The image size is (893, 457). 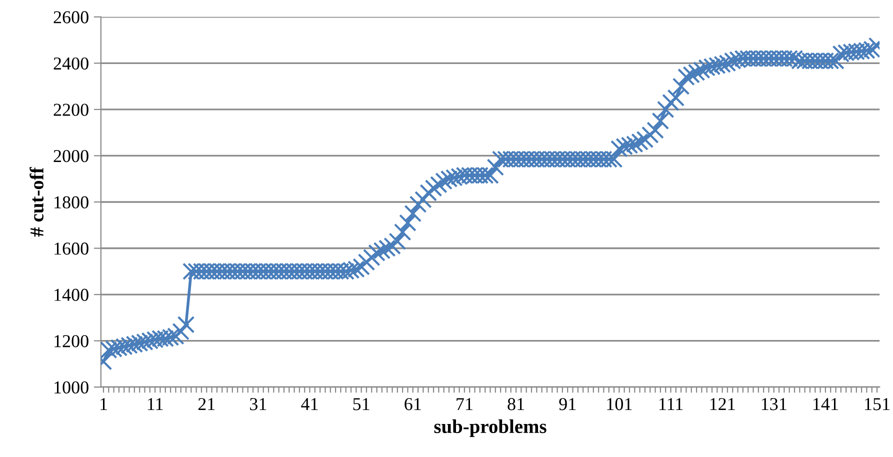 I want to click on x-tick-label: 81, so click(x=516, y=404).